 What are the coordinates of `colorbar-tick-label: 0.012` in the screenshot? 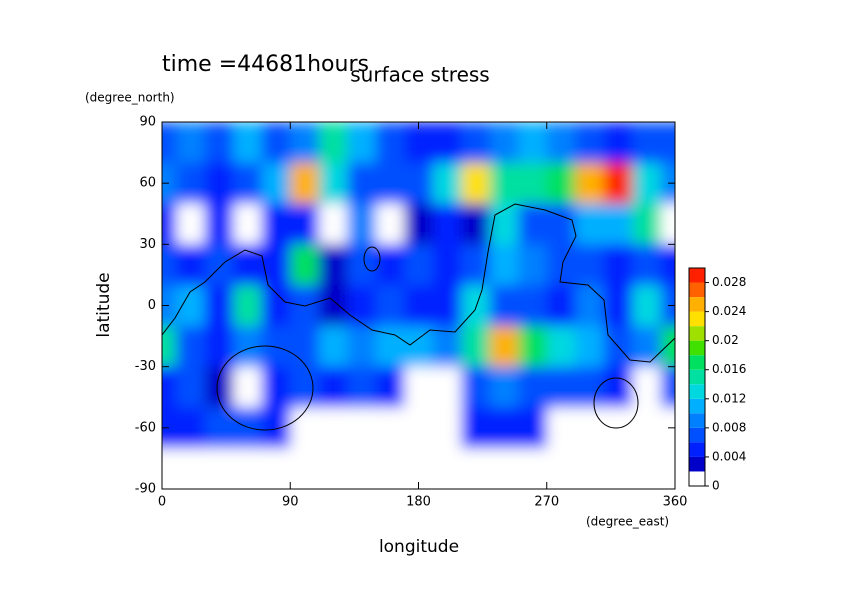 It's located at (729, 398).